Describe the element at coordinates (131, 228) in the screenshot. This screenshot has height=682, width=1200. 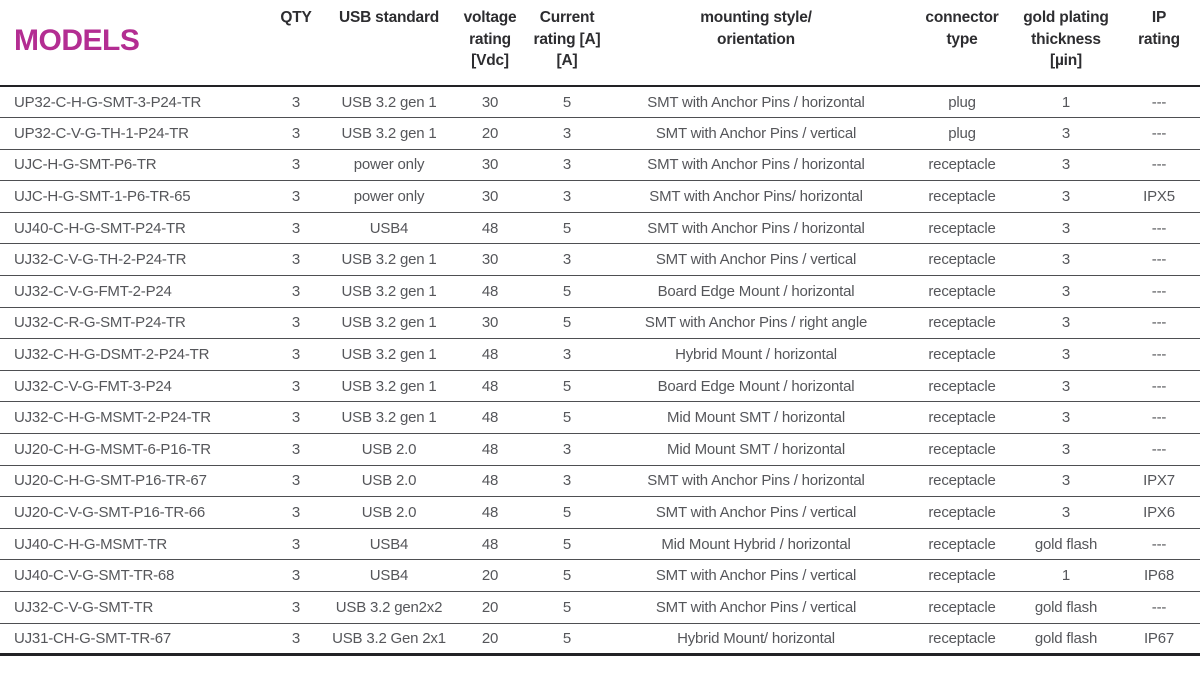
I see `model-cell: UJ40-C-H-G-SMT-P24-TR` at that location.